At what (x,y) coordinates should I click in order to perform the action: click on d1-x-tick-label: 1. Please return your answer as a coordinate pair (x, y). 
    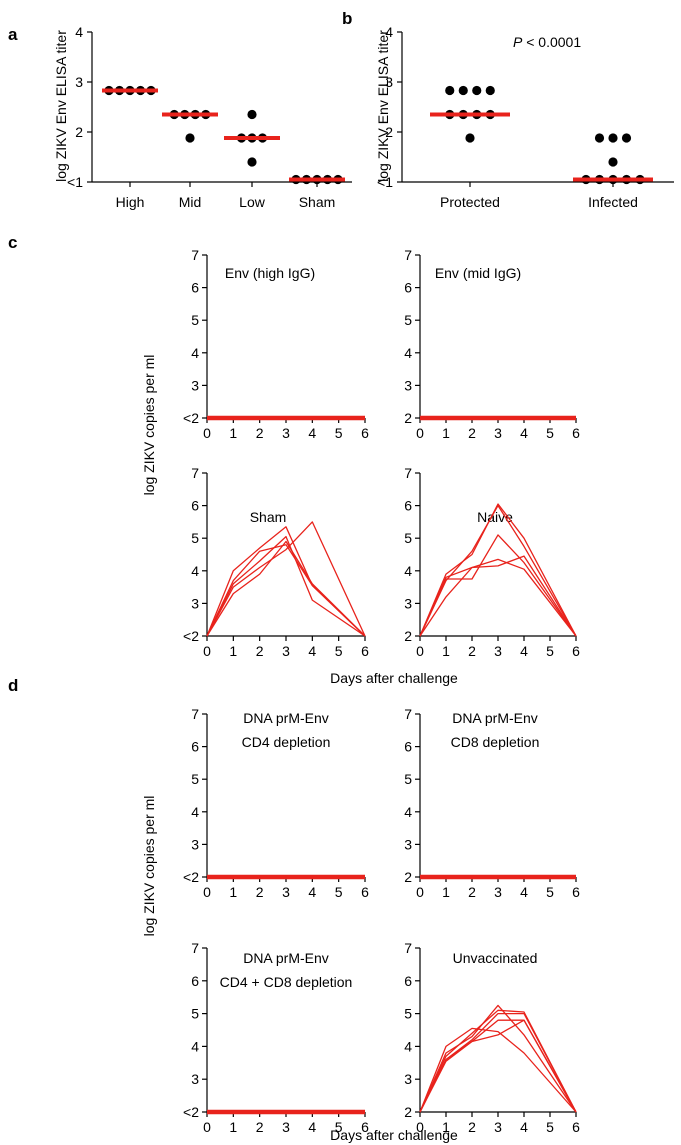
    Looking at the image, I should click on (233, 892).